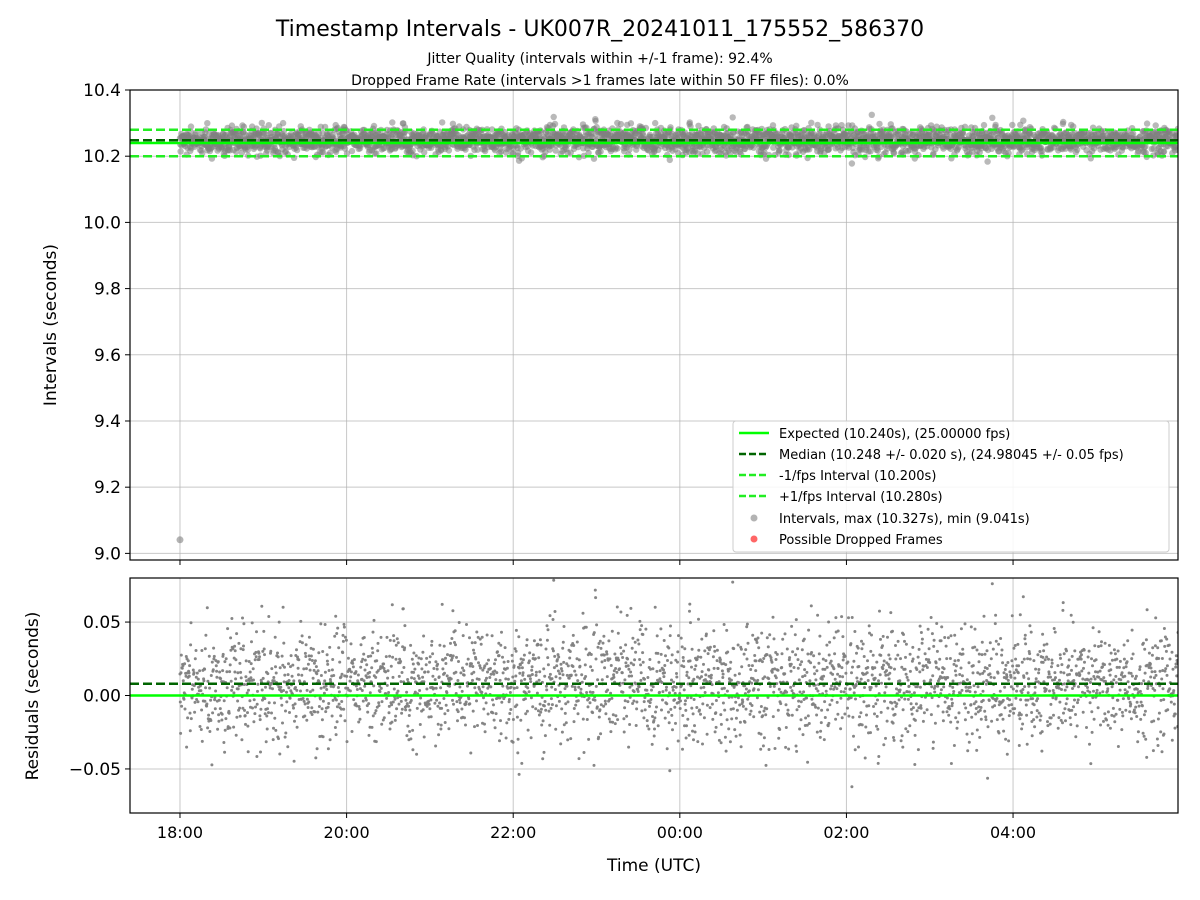  Describe the element at coordinates (951, 486) in the screenshot. I see `legend-box` at that location.